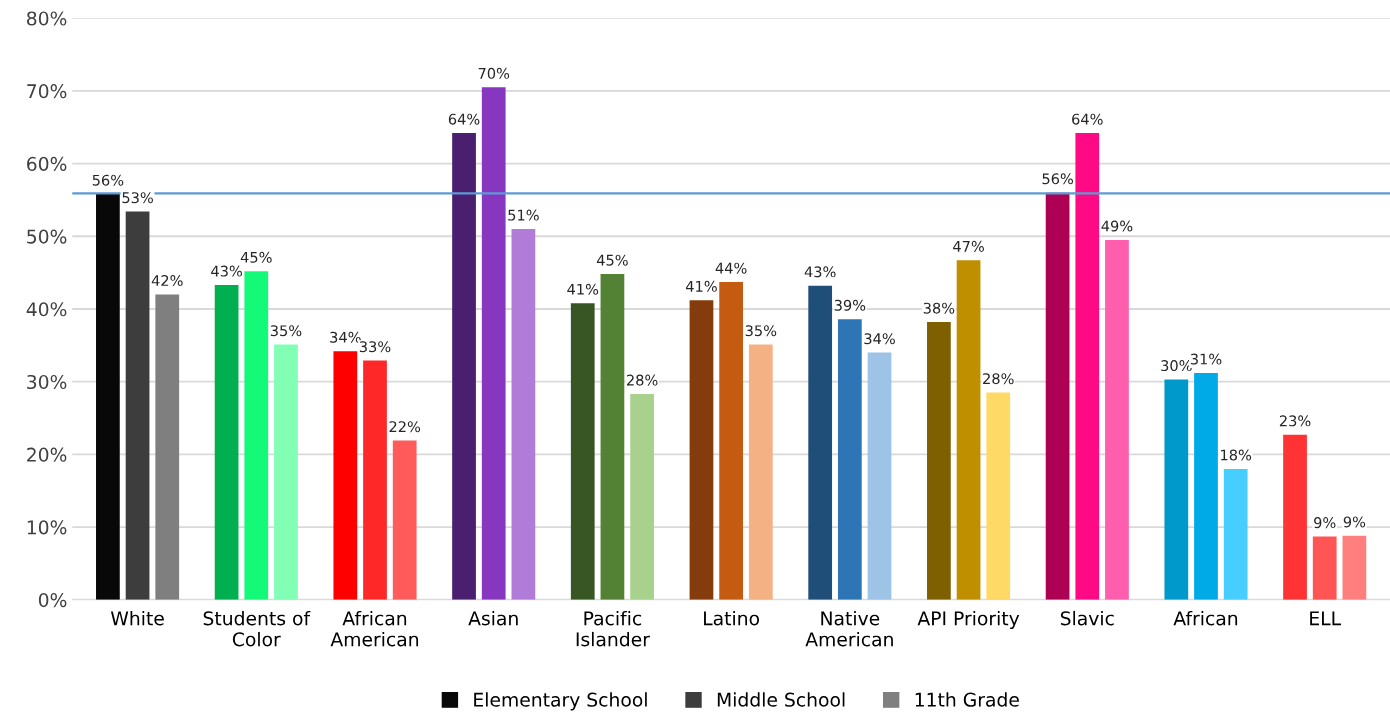  I want to click on data-label: 23%, so click(1295, 421).